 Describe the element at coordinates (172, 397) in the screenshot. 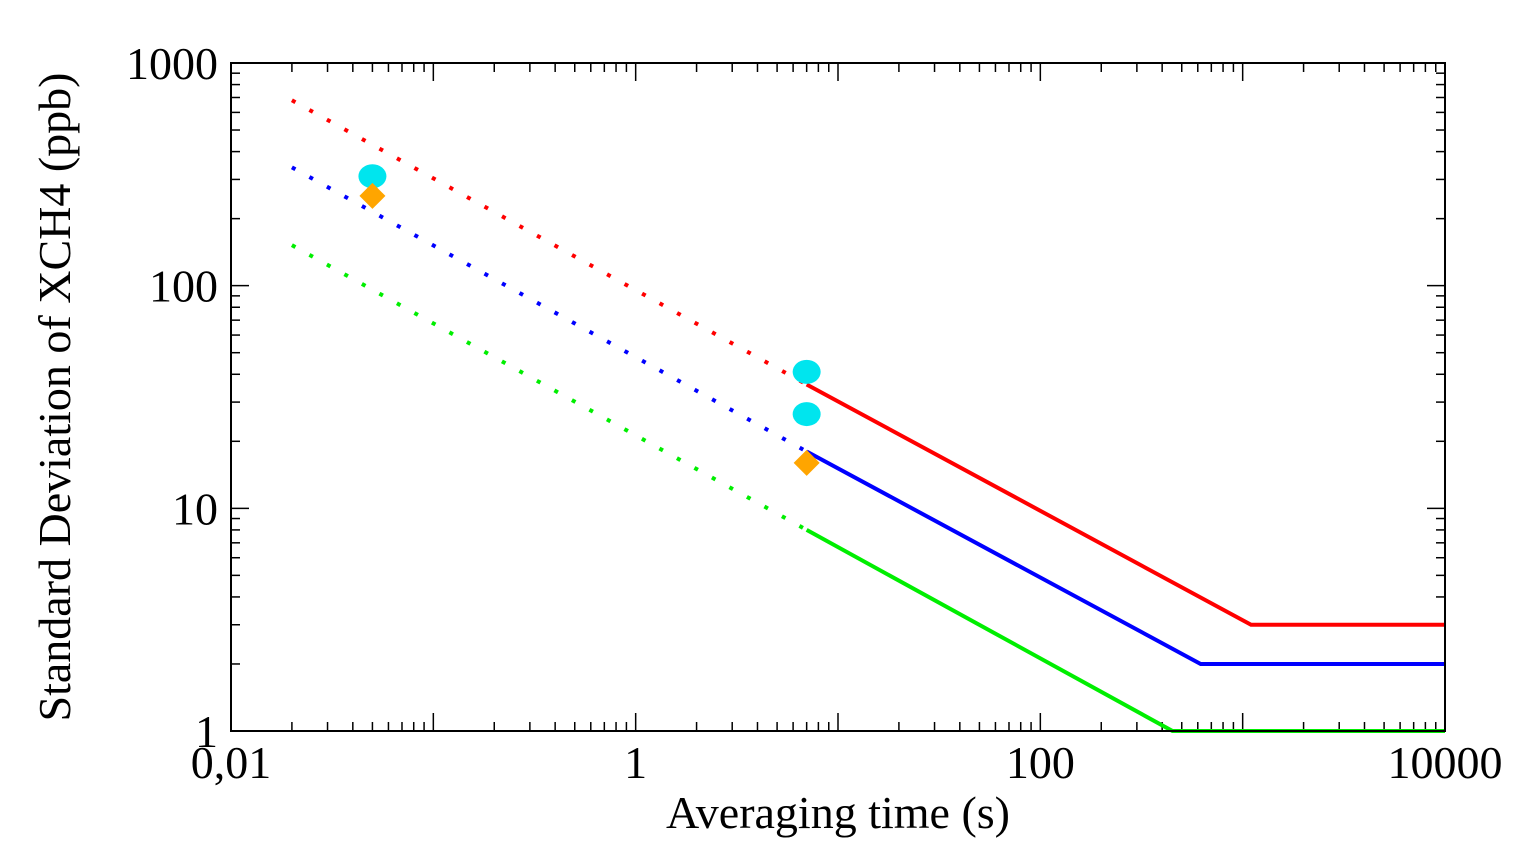

I see `y-tick-labels: 1 10 100 1000` at that location.